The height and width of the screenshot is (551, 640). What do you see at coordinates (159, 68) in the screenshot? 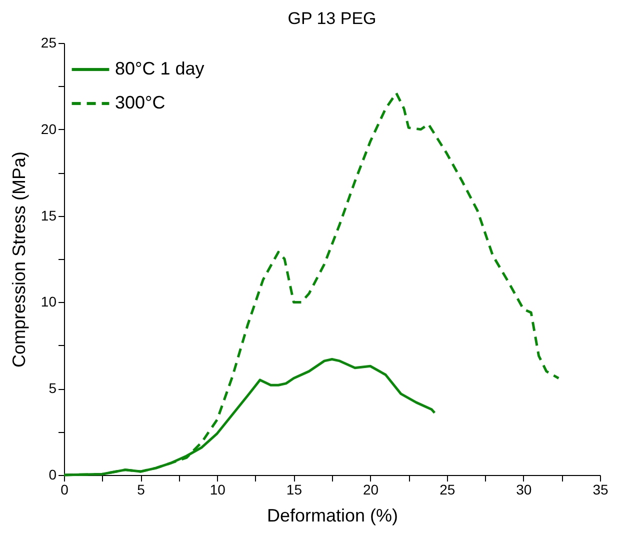
I see `legend-label: 80°C 1 day` at bounding box center [159, 68].